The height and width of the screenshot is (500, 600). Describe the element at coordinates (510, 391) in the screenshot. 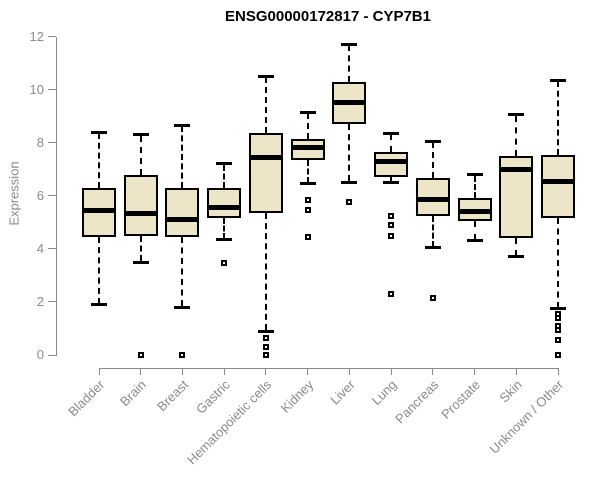

I see `x-axis-category-label: Skin` at that location.